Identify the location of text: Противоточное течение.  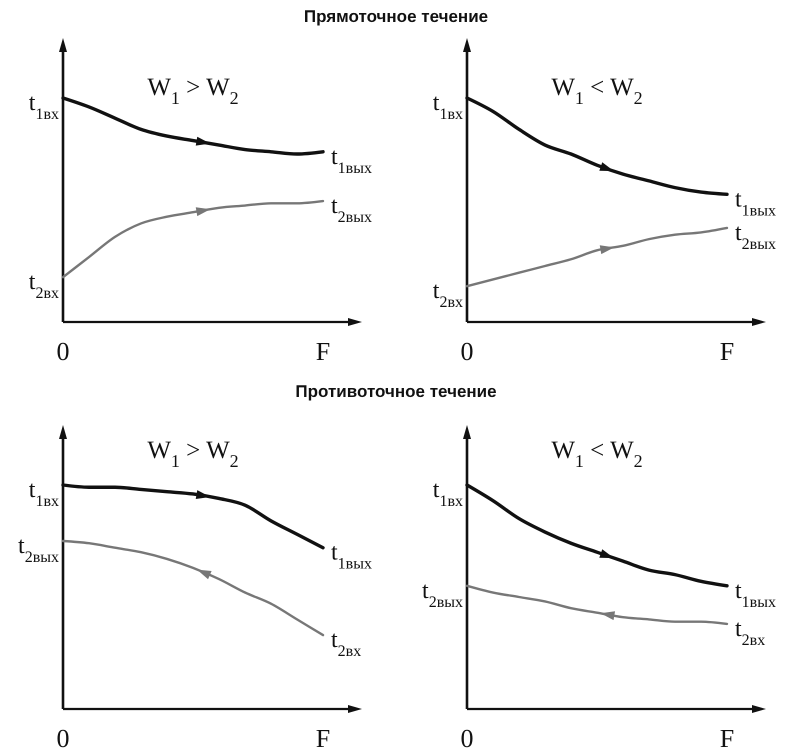
(396, 391).